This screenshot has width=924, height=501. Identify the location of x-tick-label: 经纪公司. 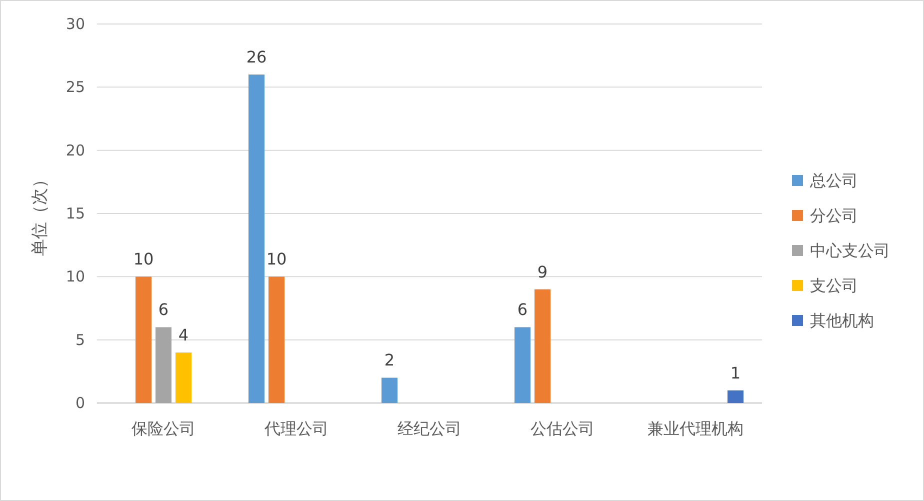
(430, 428).